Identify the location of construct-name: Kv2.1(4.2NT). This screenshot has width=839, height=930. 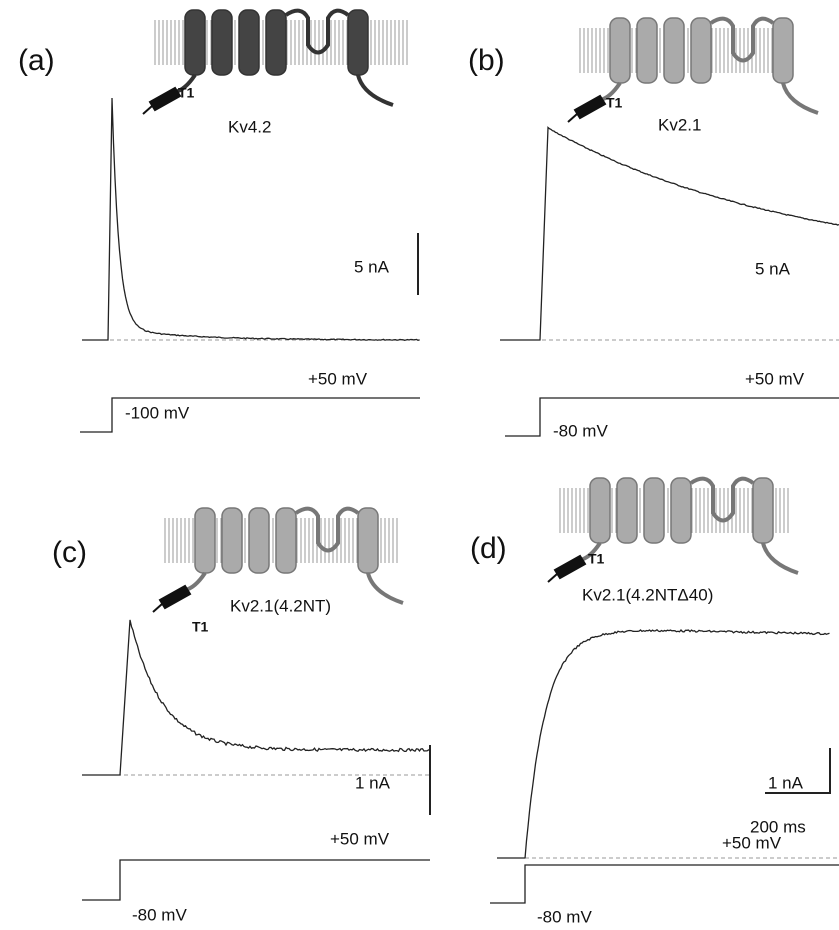
(280, 605).